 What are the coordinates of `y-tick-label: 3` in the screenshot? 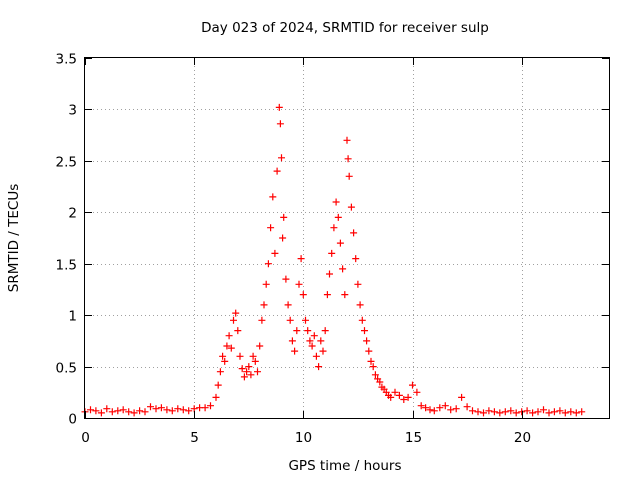 It's located at (72, 111).